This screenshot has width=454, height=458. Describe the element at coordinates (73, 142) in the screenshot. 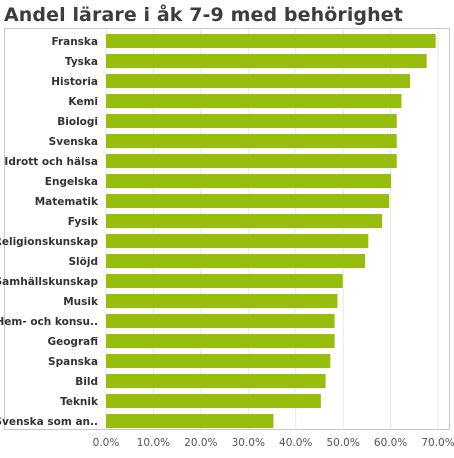

I see `category-label: Svenska` at that location.